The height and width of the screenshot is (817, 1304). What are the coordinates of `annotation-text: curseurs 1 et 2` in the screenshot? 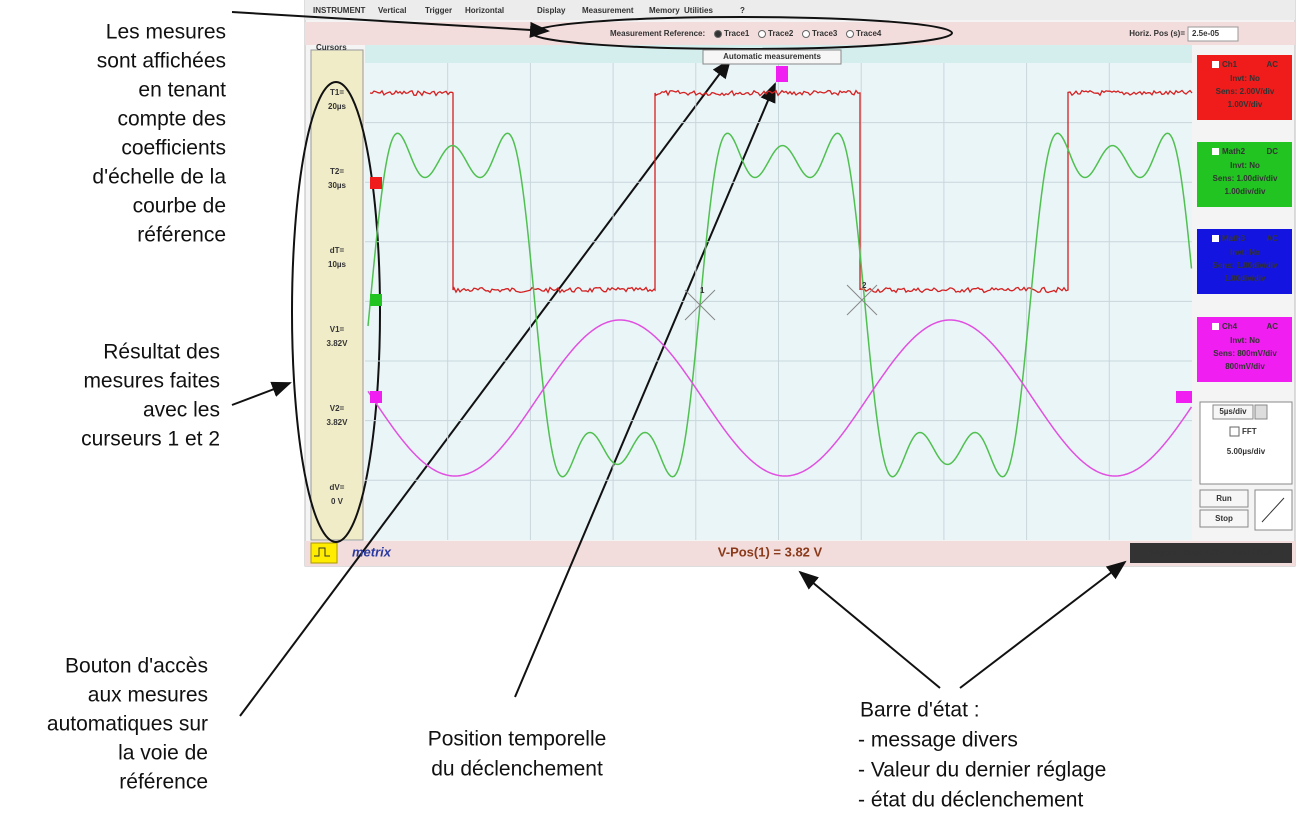 It's located at (150, 439).